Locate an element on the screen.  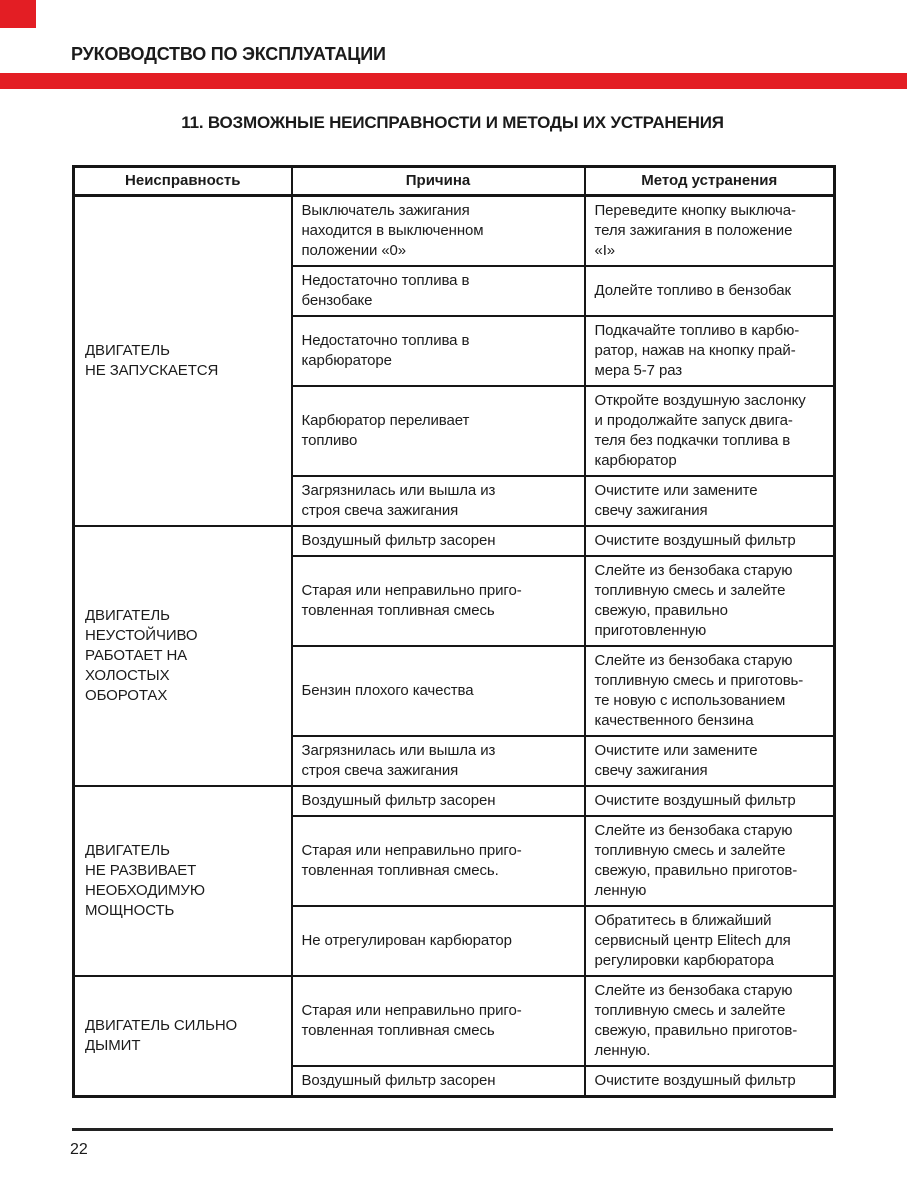
page-corner-mark is located at coordinates (18, 14).